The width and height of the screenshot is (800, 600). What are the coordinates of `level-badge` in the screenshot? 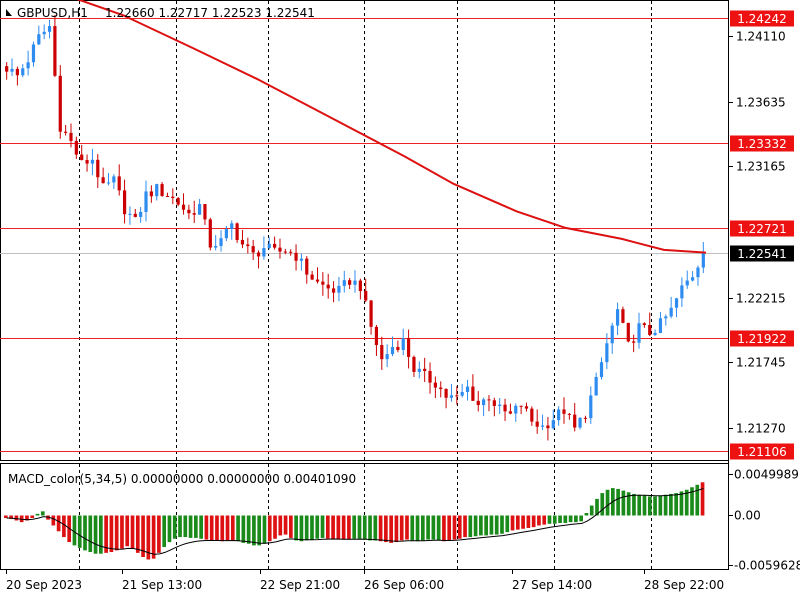 It's located at (762, 451).